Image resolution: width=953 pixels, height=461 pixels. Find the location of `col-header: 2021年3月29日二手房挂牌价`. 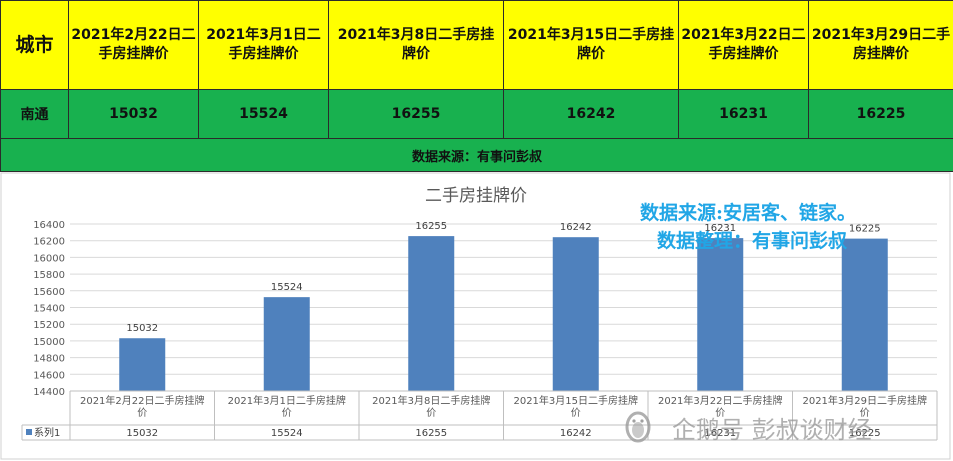

col-header: 2021年3月29日二手房挂牌价 is located at coordinates (880, 45).